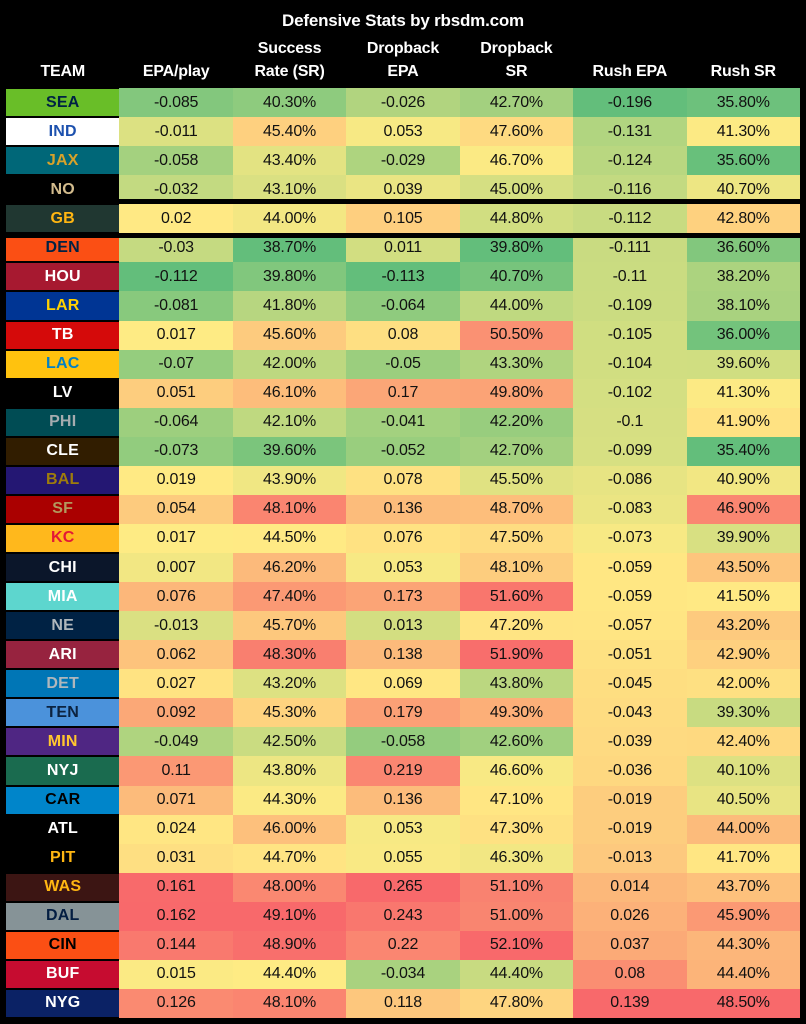 This screenshot has height=1024, width=806. Describe the element at coordinates (176, 161) in the screenshot. I see `epa-play-cell: -0.058` at that location.